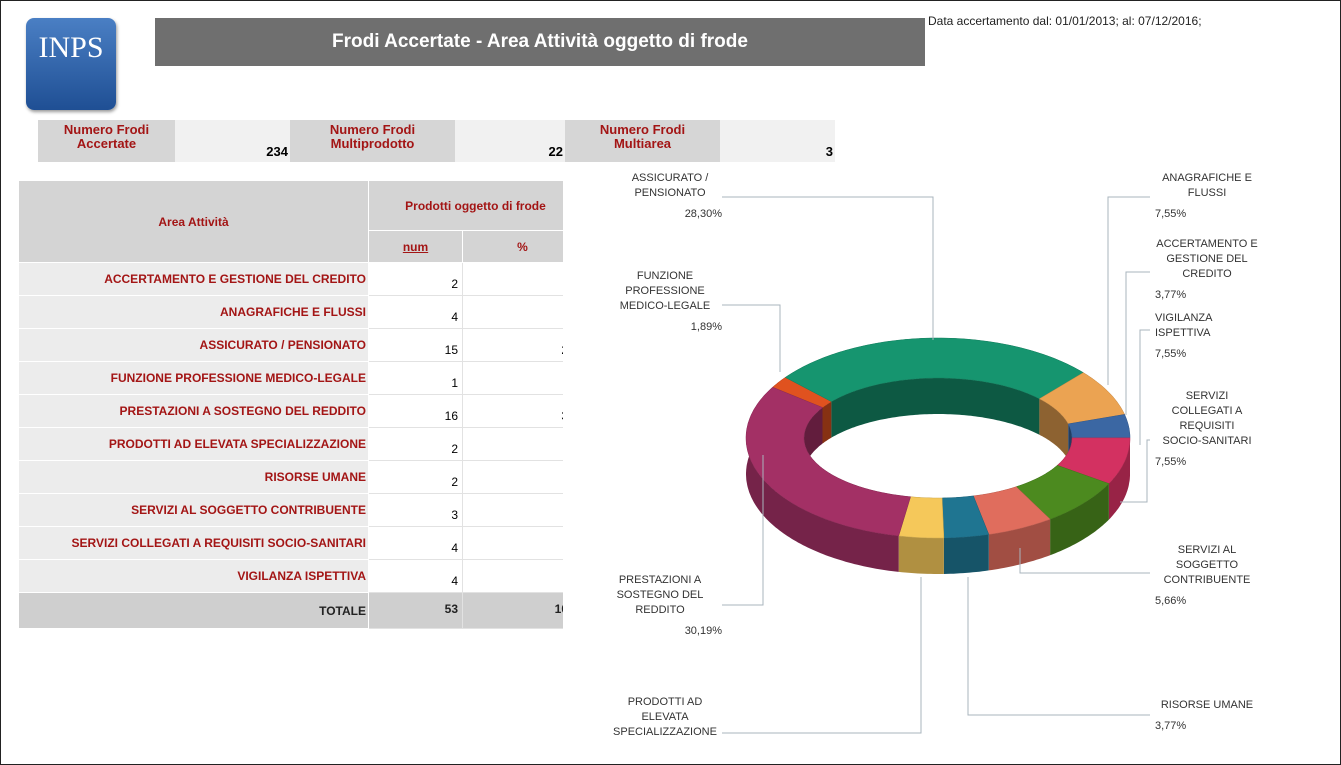 This screenshot has height=765, width=1341. I want to click on kpi-label: Numero Frodi Accertate, so click(106, 141).